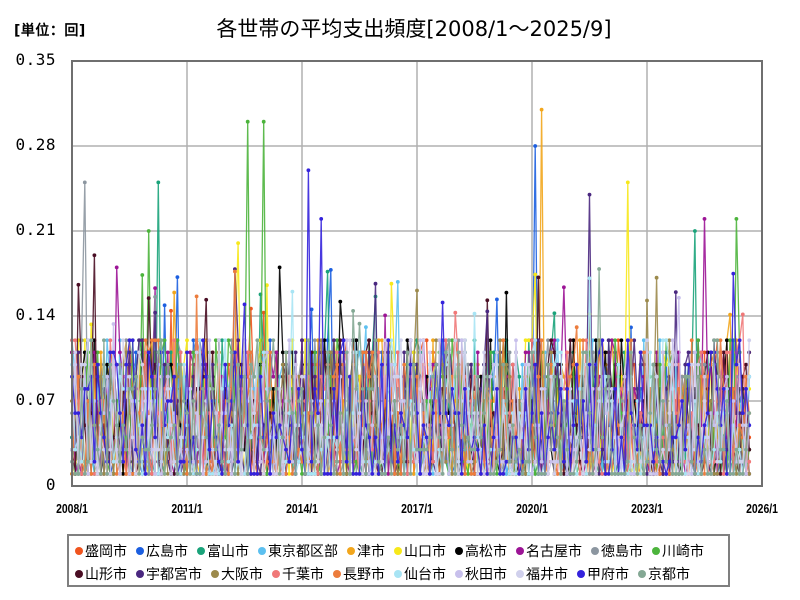  What do you see at coordinates (532, 508) in the screenshot?
I see `x-tick-label: 2020/1` at bounding box center [532, 508].